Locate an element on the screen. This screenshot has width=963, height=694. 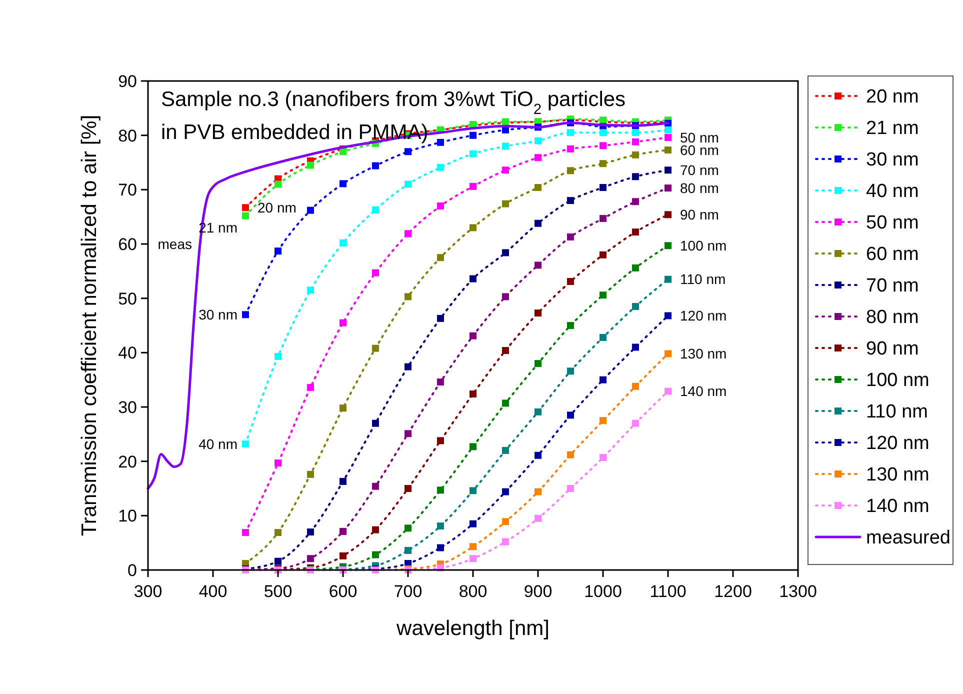
legend-label: 130 nm is located at coordinates (898, 475).